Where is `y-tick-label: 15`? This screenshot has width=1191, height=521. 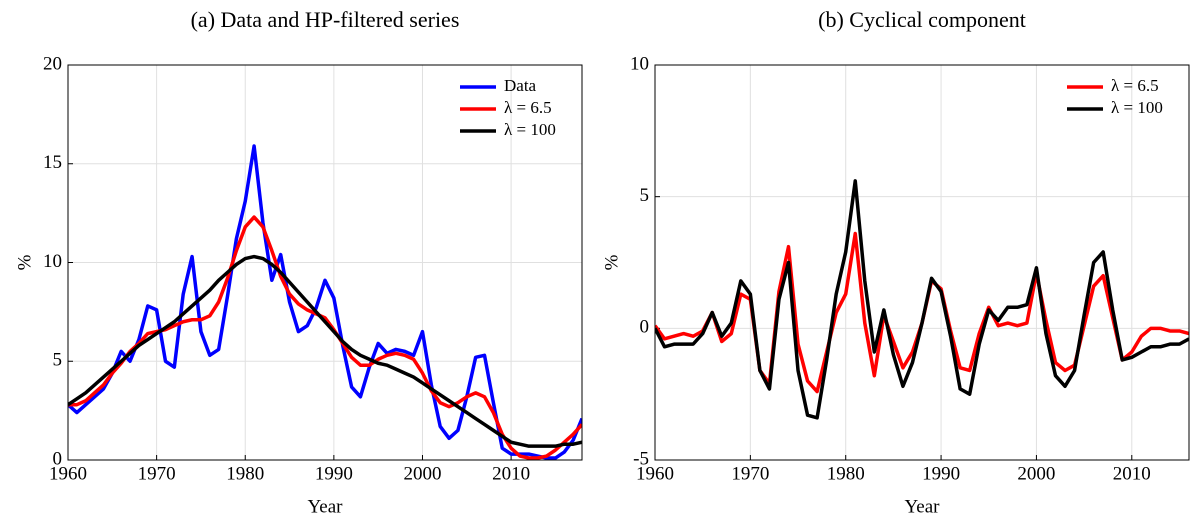 y-tick-label: 15 is located at coordinates (52, 162).